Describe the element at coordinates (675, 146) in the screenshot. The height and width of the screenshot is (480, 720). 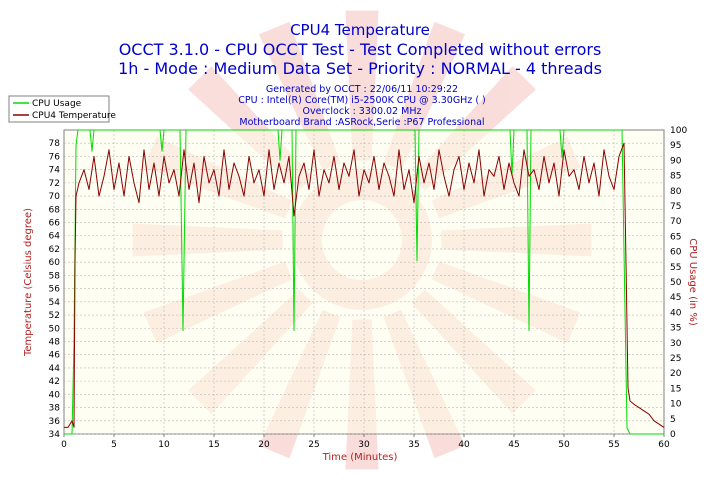
I see `y-right-tick-label: 95` at that location.